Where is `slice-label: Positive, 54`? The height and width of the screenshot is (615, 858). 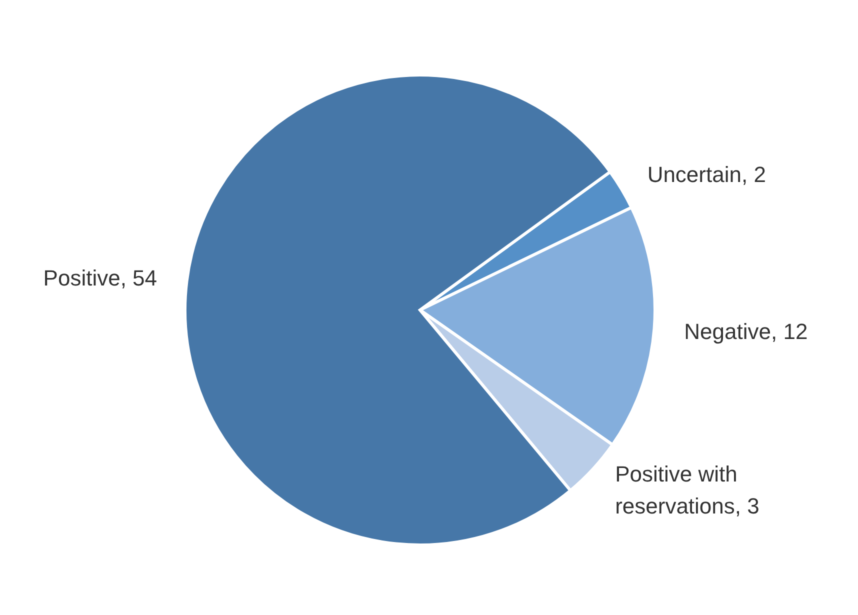 slice-label: Positive, 54 is located at coordinates (100, 277).